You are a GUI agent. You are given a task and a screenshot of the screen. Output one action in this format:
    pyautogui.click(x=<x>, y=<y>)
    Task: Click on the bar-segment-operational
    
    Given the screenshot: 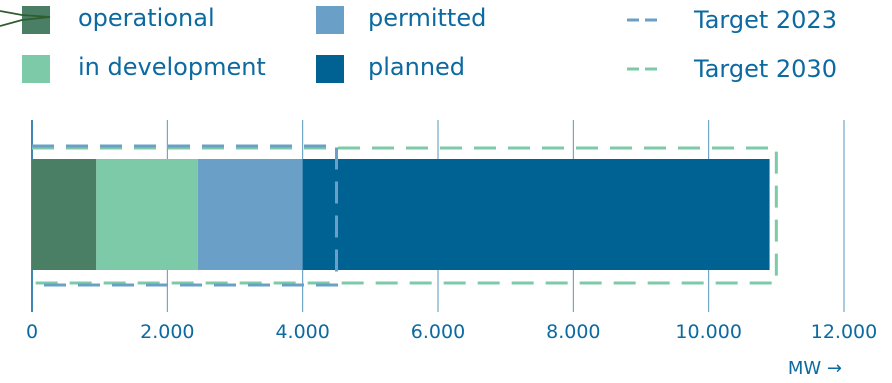 What is the action you would take?
    pyautogui.click(x=64, y=214)
    